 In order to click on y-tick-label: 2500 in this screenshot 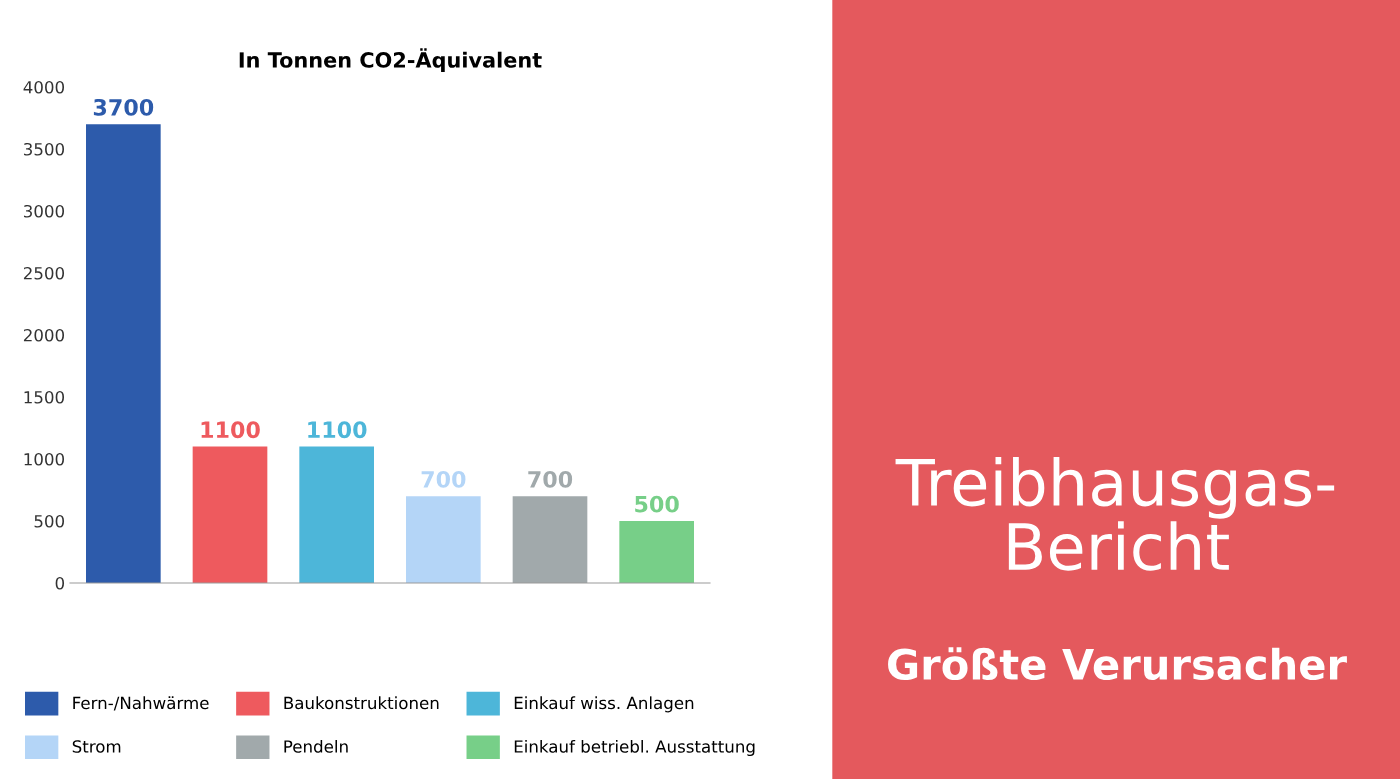, I will do `click(44, 273)`.